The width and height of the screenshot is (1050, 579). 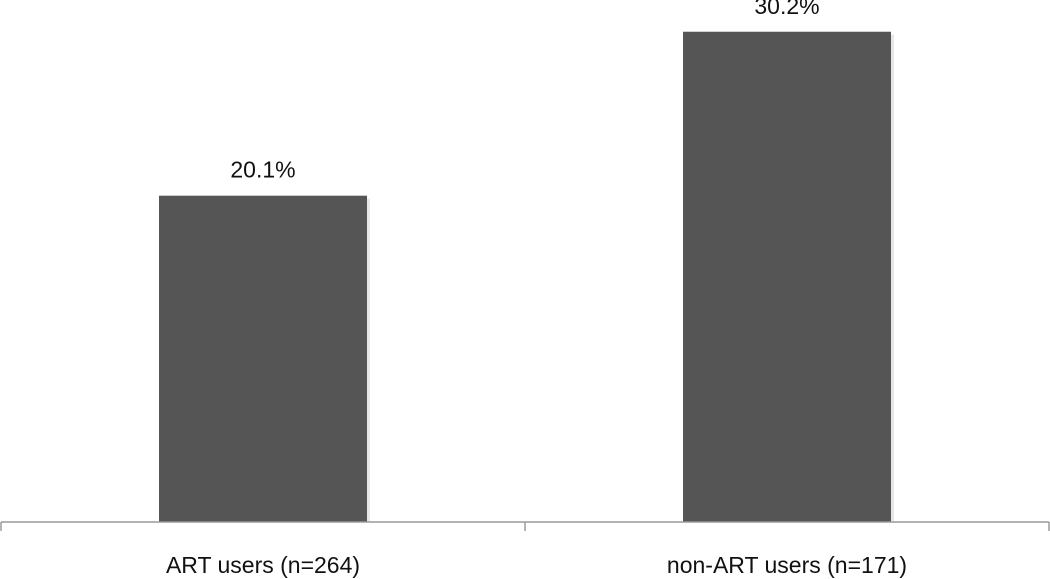 I want to click on x-tick-label-1: ART users (n=264), so click(x=263, y=565).